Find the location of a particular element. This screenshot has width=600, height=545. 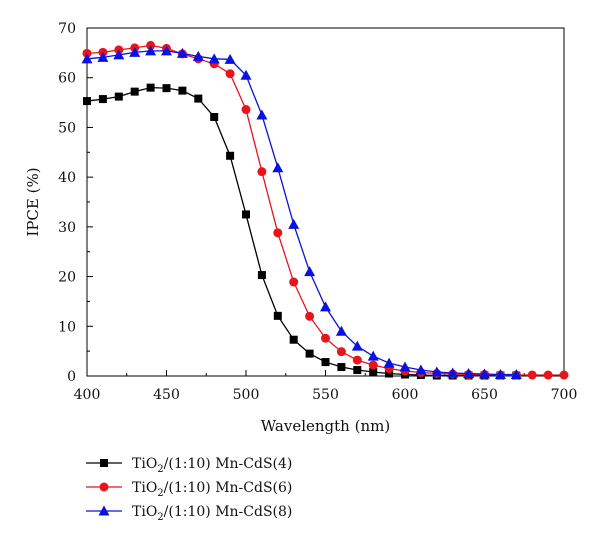

x-tick-label: 650 is located at coordinates (484, 395).